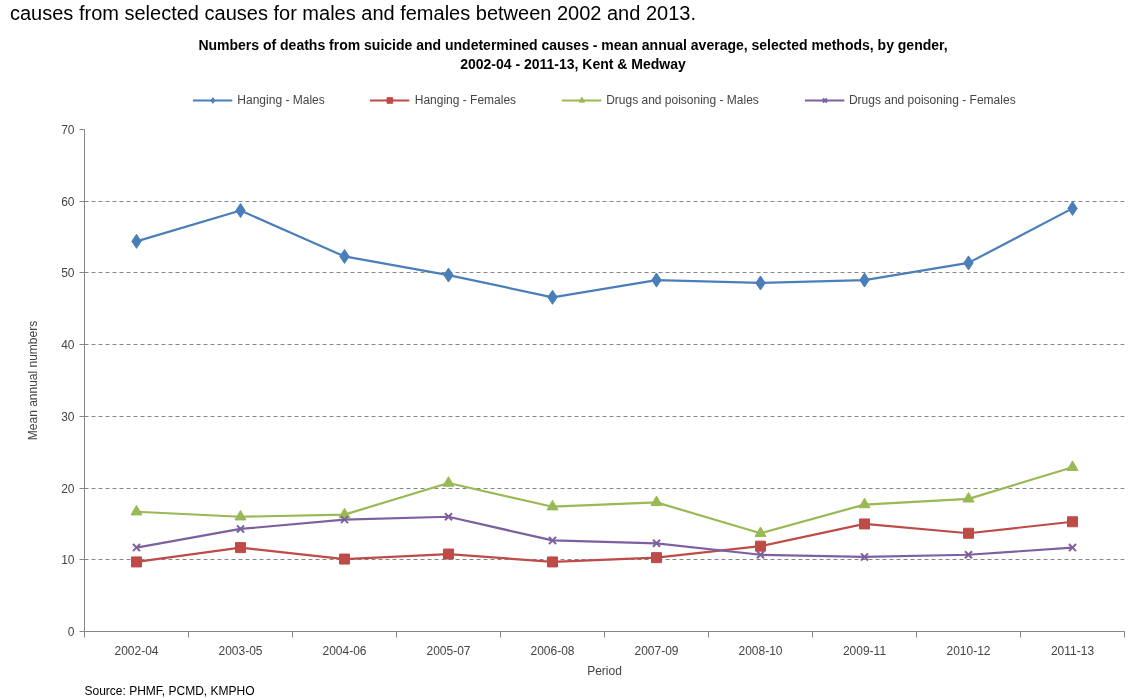  Describe the element at coordinates (656, 650) in the screenshot. I see `x-tick-label: 2007-09` at that location.